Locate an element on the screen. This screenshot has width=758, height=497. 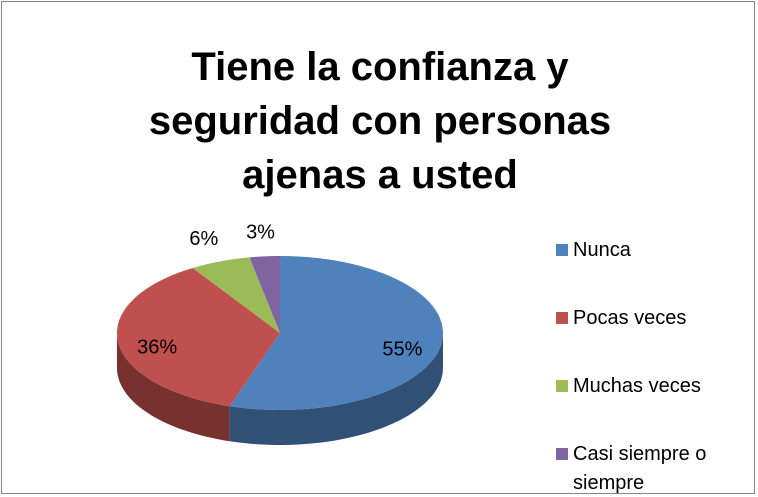
legend-label: Pocas veces is located at coordinates (630, 318).